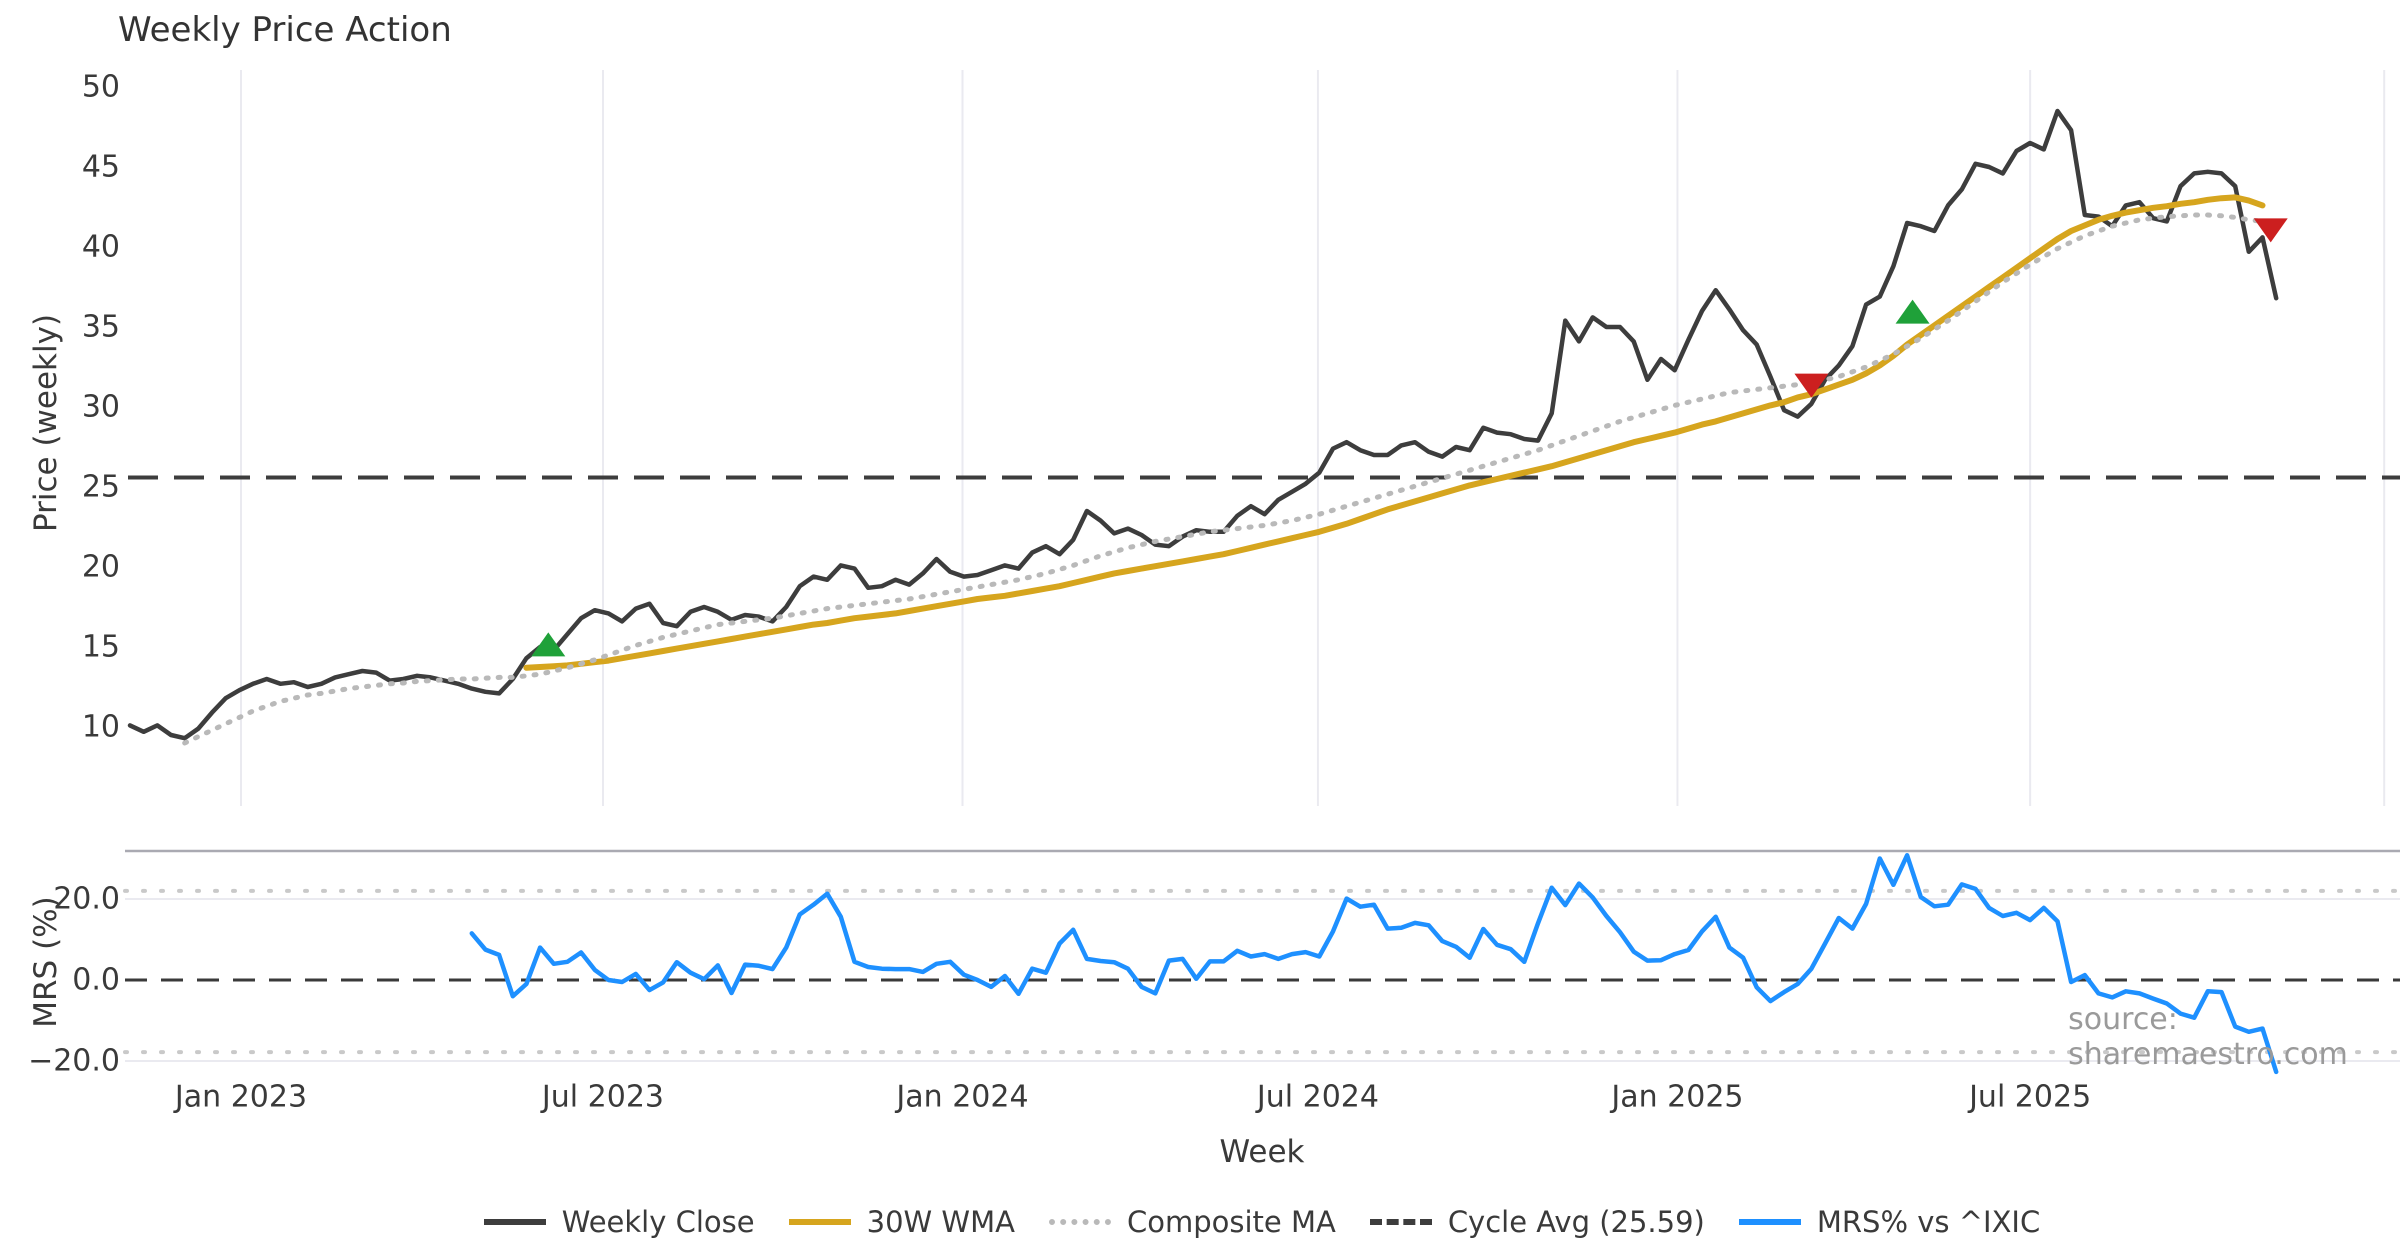  I want to click on mrs-axis-label: MRS (%), so click(46, 962).